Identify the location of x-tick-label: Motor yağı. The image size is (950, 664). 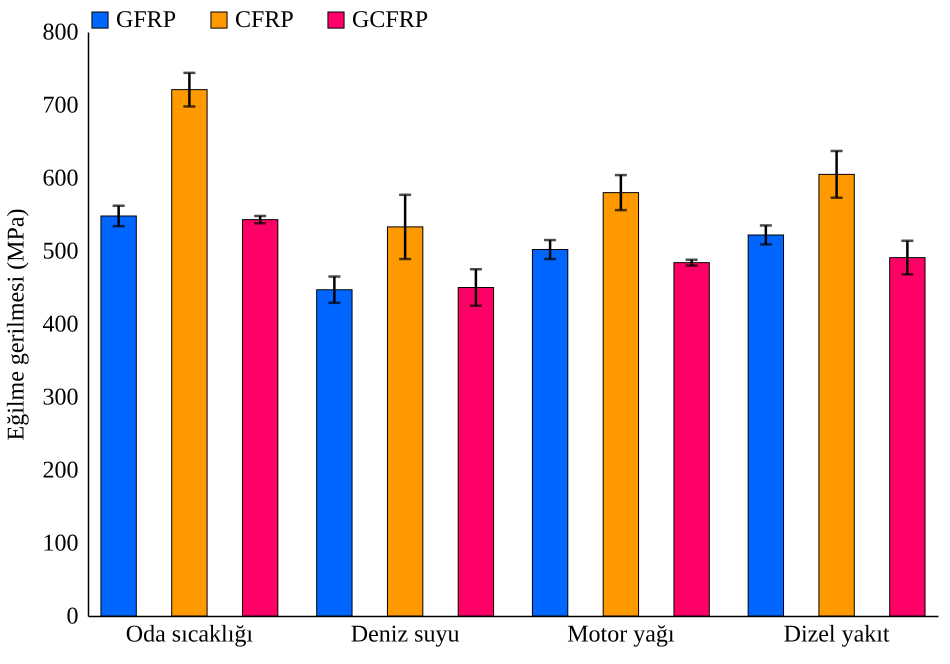
(621, 635).